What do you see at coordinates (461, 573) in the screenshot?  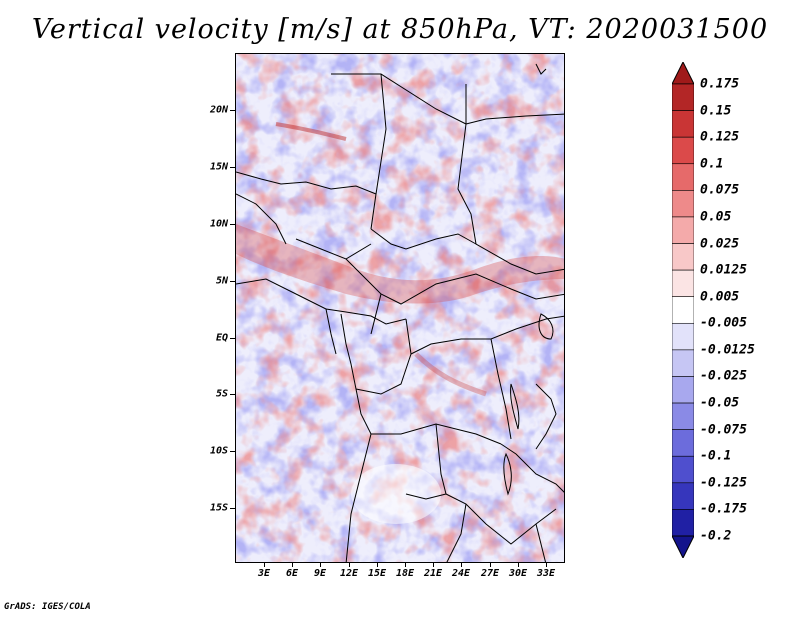 I see `lon-label-24e: 24E` at bounding box center [461, 573].